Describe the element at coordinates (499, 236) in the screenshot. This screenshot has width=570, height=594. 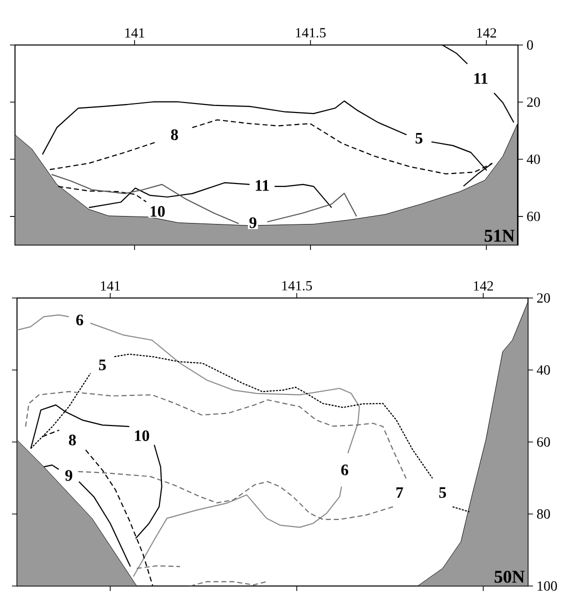
I see `annotation: 51N` at that location.